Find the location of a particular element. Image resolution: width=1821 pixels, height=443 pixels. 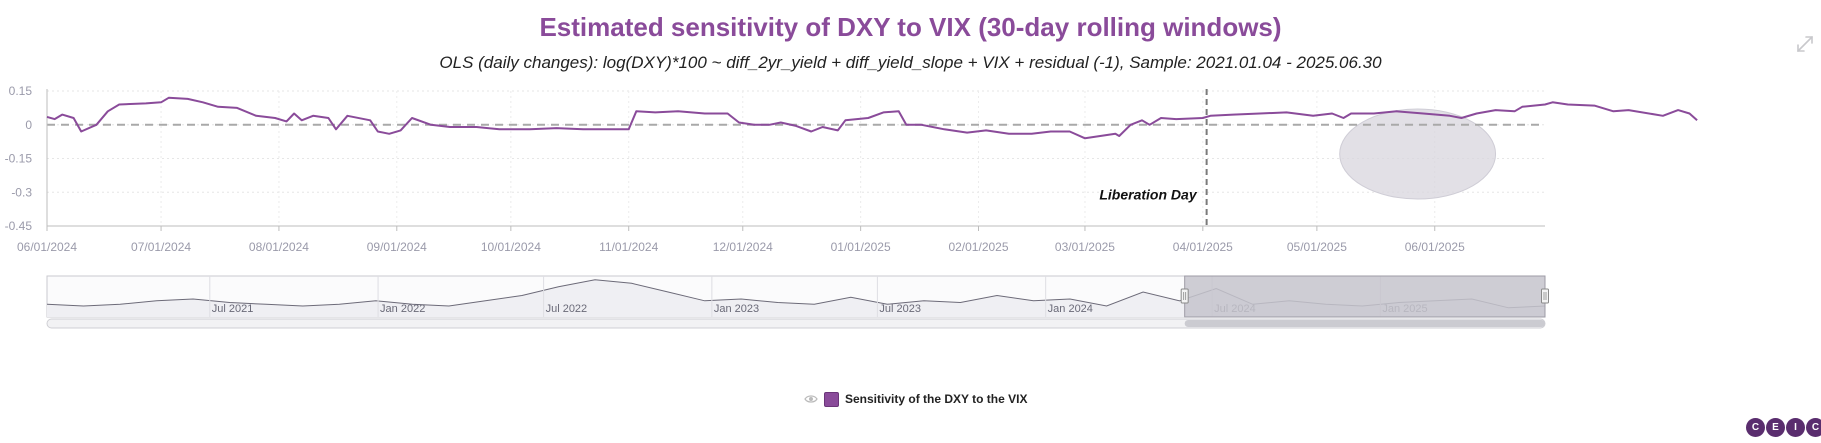

ceic-logo: C E I C is located at coordinates (1783, 428).